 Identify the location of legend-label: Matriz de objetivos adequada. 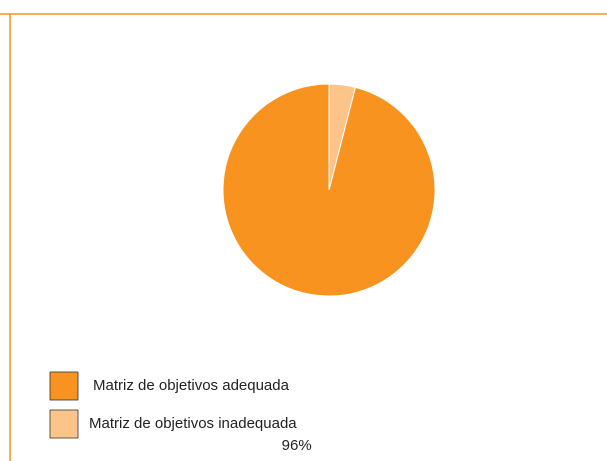
(191, 385).